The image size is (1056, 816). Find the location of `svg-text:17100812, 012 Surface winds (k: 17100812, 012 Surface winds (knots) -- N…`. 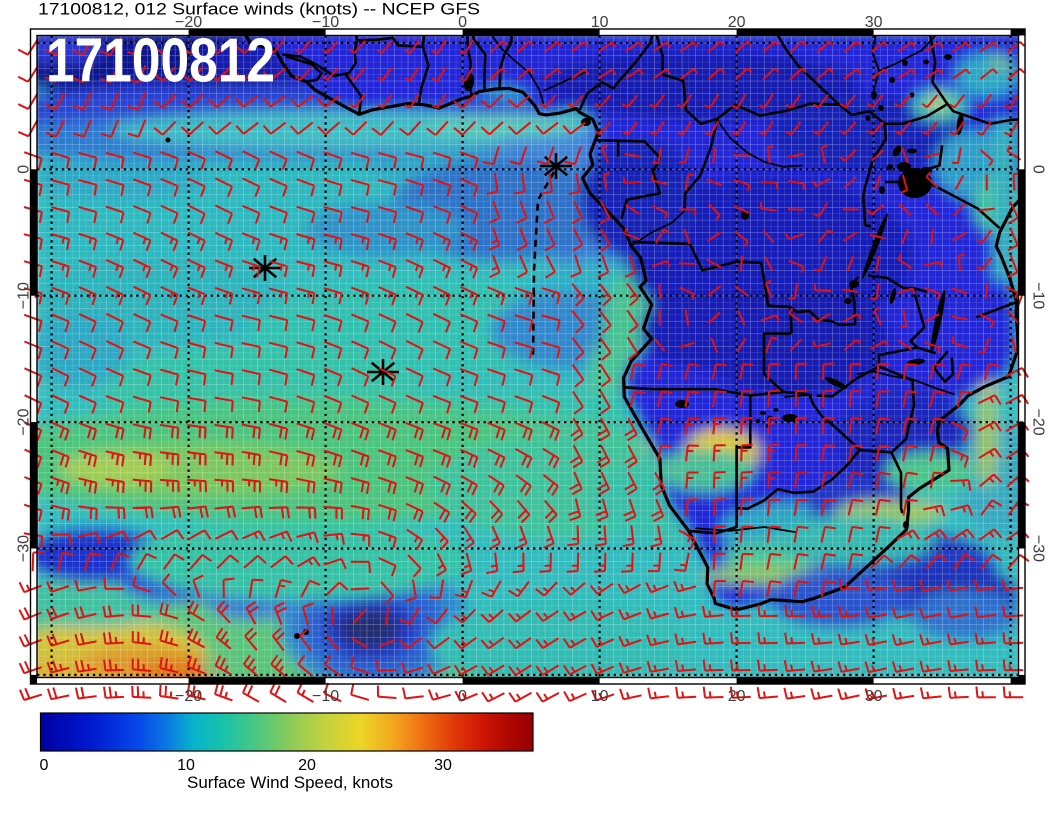

svg-text:17100812, 012 Surface winds (k: 17100812, 012 Surface winds (knots) -- N… is located at coordinates (259, 9).